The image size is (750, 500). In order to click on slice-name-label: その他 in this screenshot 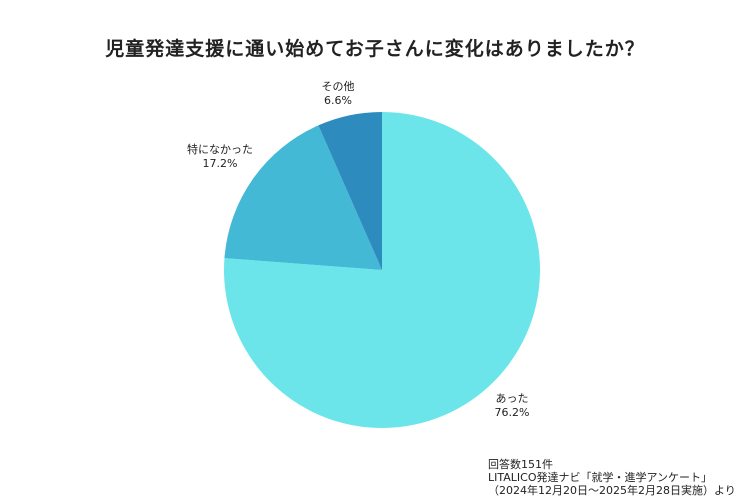, I will do `click(338, 86)`.